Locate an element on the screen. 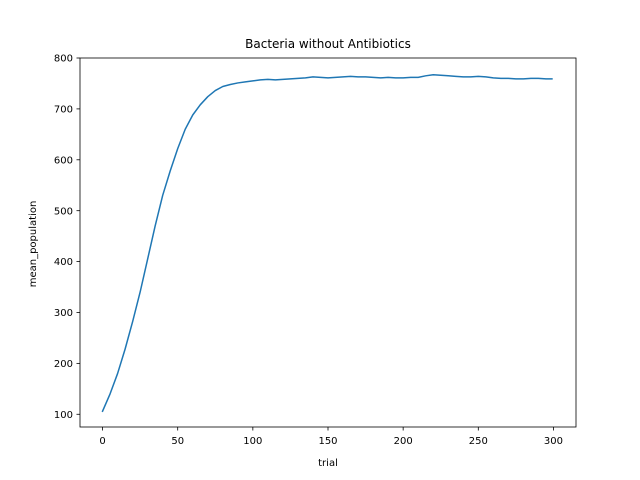 This screenshot has width=640, height=480. x-tick-label: 0 is located at coordinates (102, 441).